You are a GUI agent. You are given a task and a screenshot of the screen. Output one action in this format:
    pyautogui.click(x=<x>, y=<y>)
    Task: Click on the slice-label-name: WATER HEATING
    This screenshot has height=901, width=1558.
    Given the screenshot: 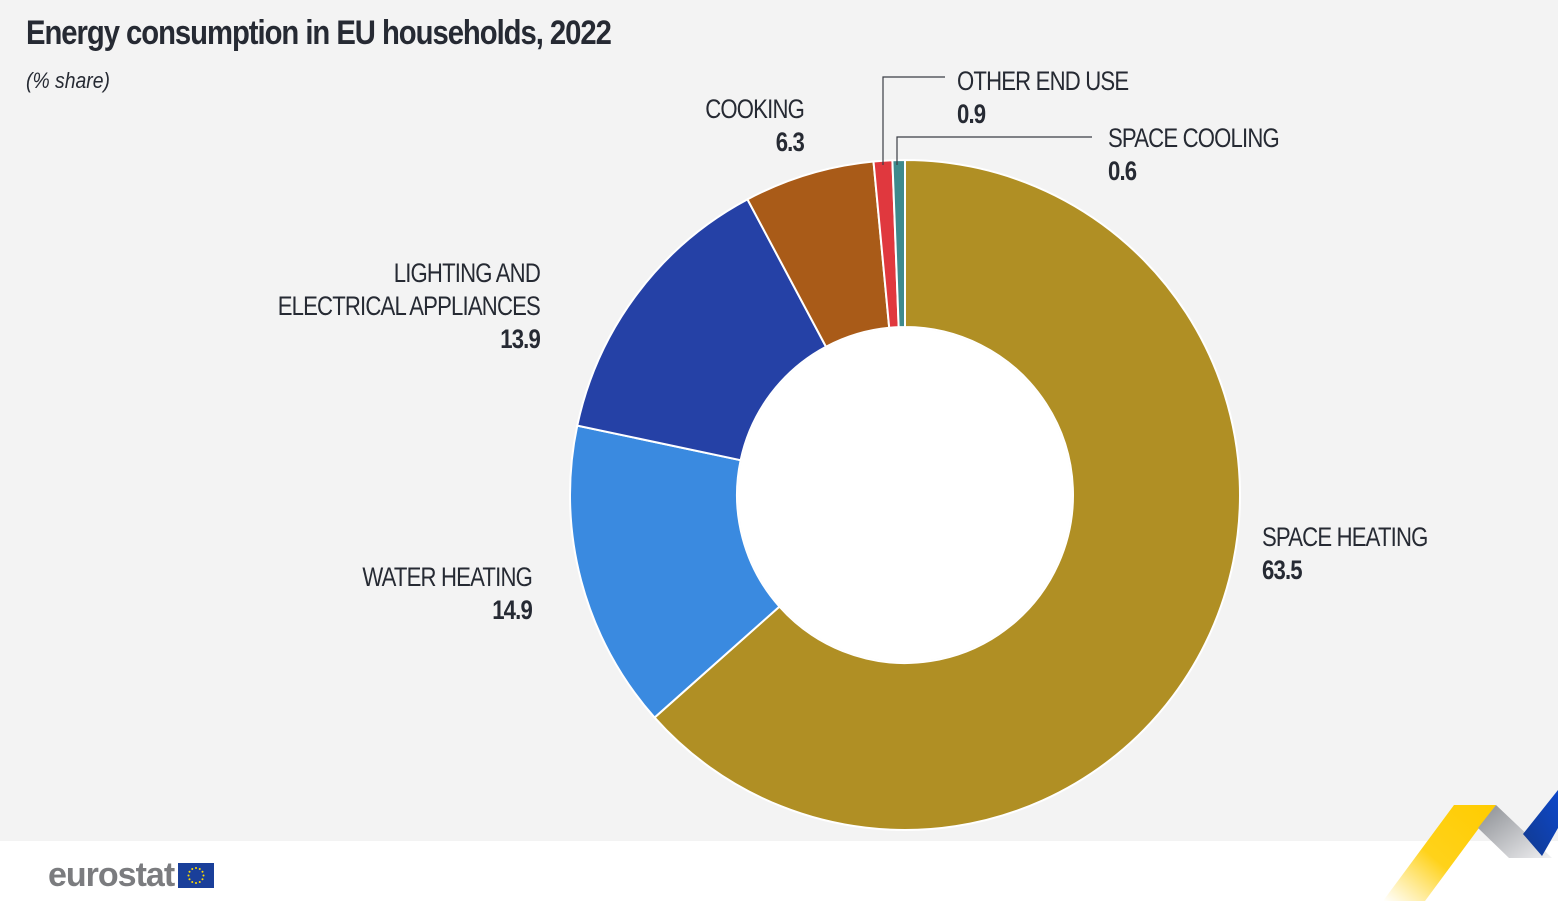 What is the action you would take?
    pyautogui.click(x=447, y=578)
    